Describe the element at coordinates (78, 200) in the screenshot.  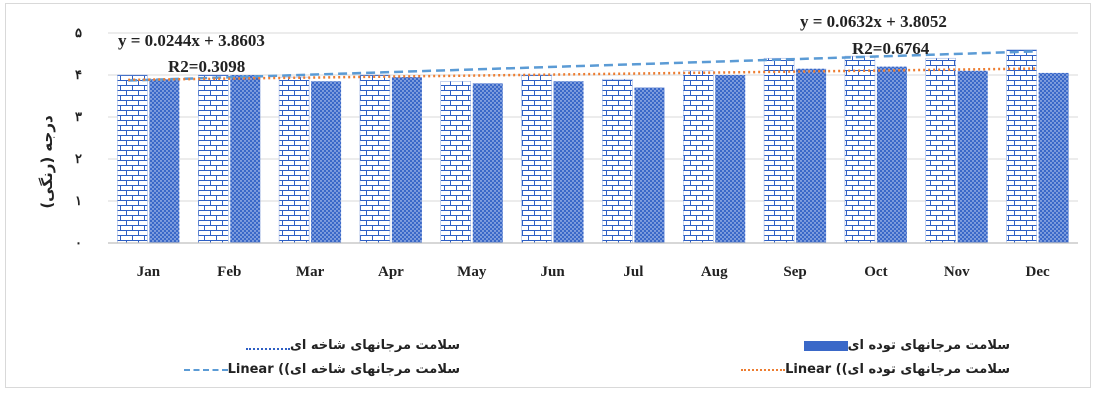
I see `y-tick-label: ۱` at that location.